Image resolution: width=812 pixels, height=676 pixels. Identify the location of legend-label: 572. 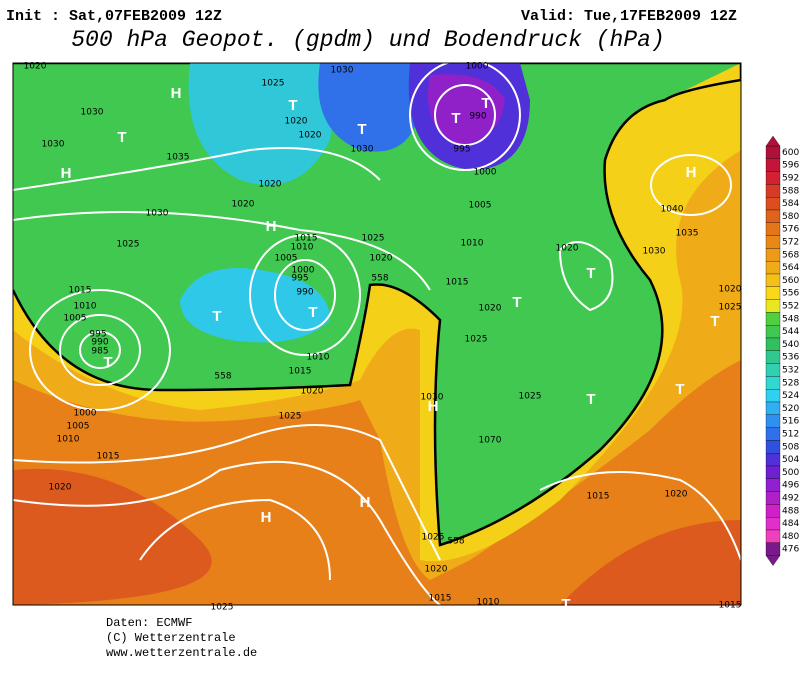
(790, 243).